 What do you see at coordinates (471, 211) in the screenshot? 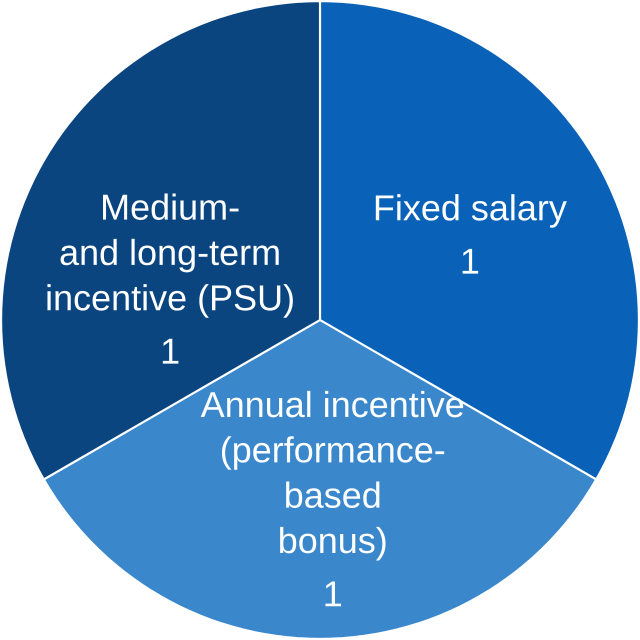
I see `slice-label: Fixed salary` at bounding box center [471, 211].